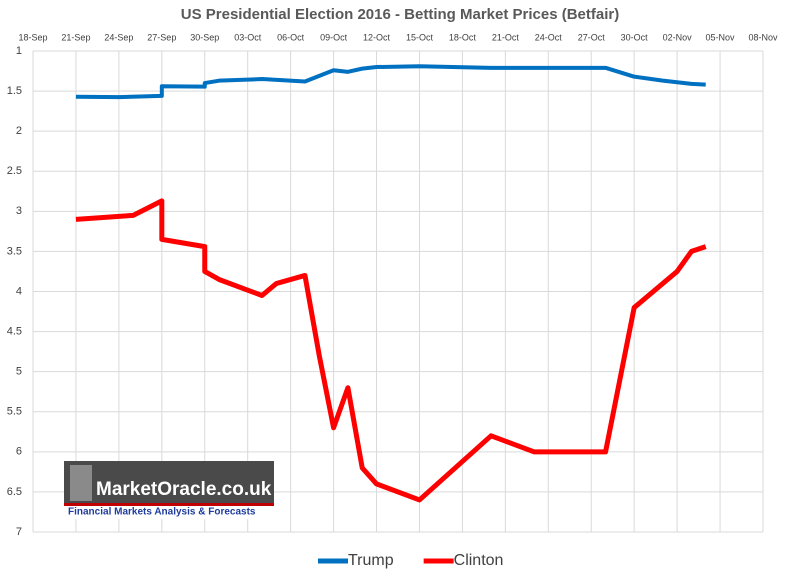  What do you see at coordinates (14, 91) in the screenshot?
I see `y-tick-label: 1.5` at bounding box center [14, 91].